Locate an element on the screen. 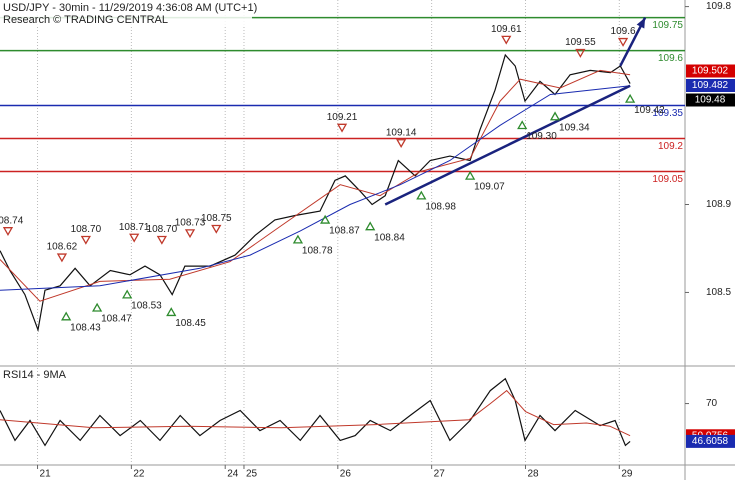 This screenshot has width=735, height=480. chart-subtitle: Research © TRADING CENTRAL is located at coordinates (85, 20).